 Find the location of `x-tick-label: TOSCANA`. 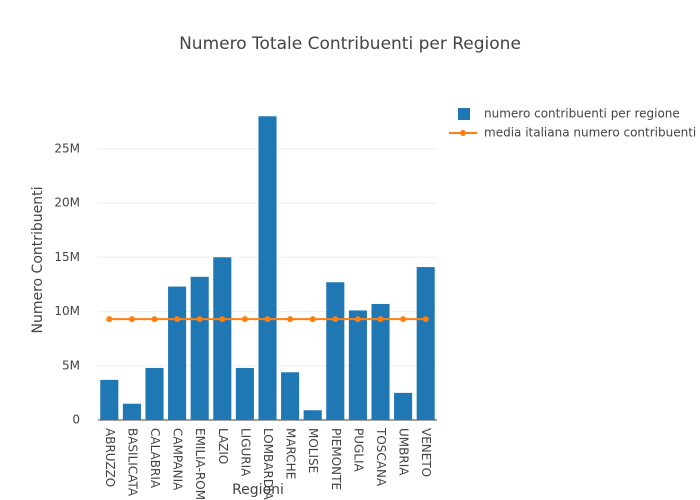

x-tick-label: TOSCANA is located at coordinates (381, 457).